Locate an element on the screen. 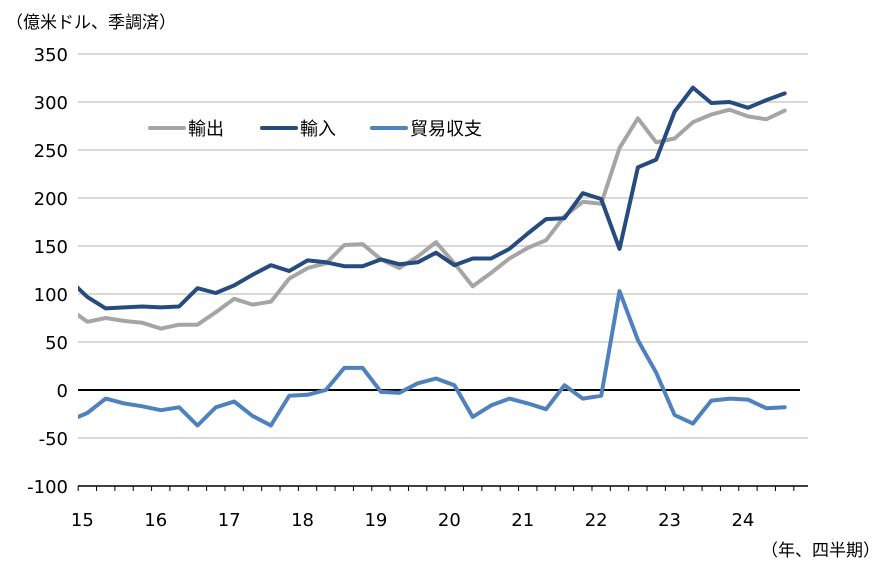 The image size is (888, 580). y-tick-label: -50 is located at coordinates (53, 439).